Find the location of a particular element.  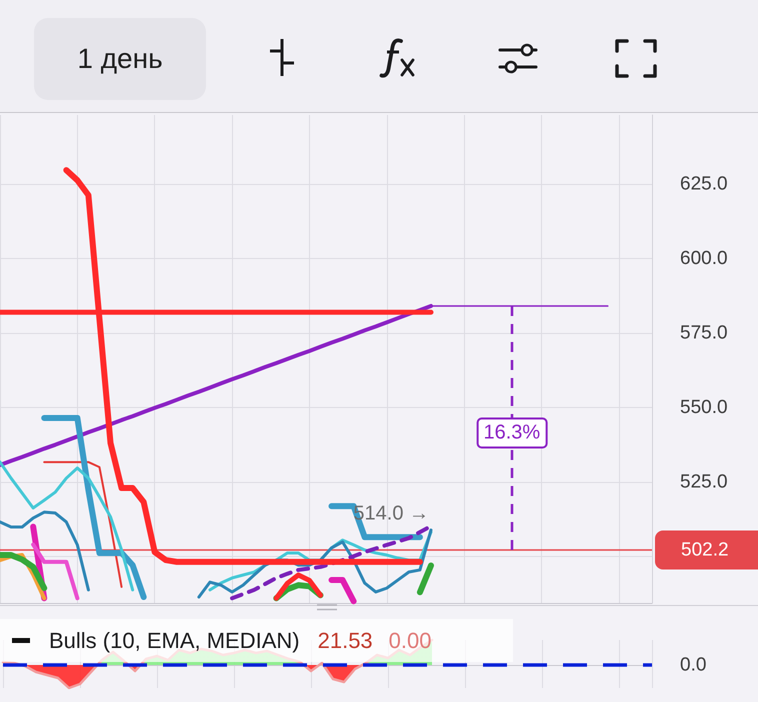

y-tick-label: 550.0 is located at coordinates (704, 407).